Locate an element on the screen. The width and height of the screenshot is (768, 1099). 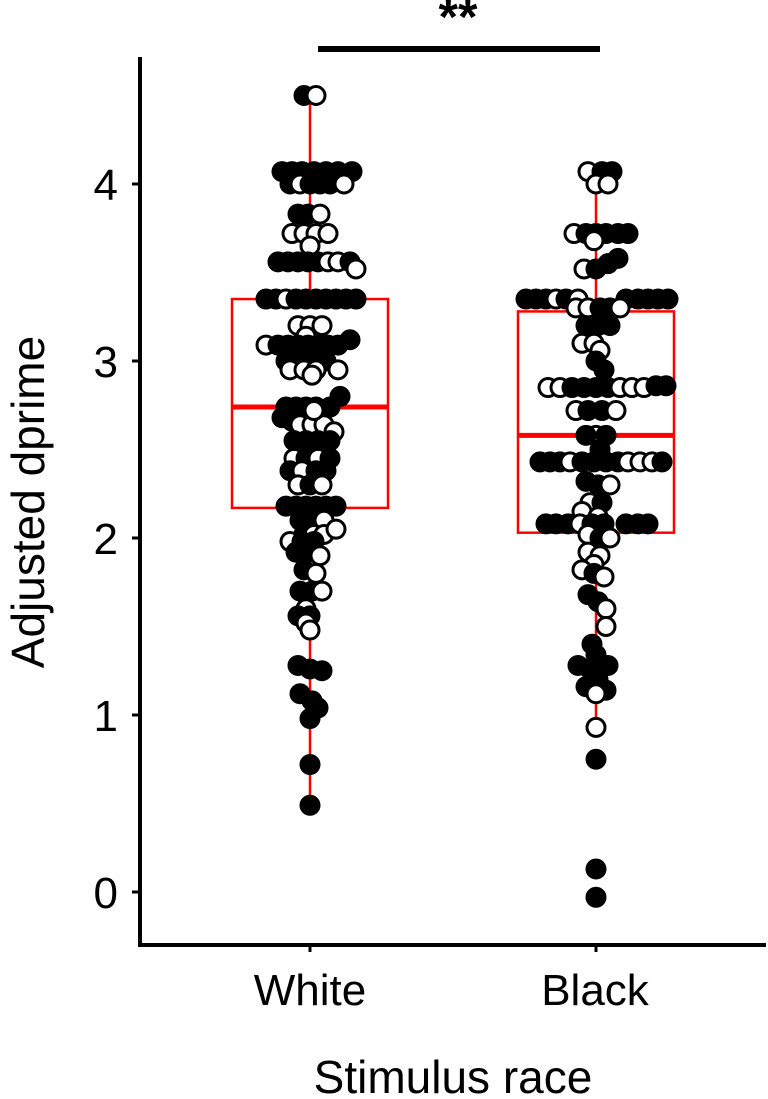
x-tick-label-black: Black is located at coordinates (595, 990).